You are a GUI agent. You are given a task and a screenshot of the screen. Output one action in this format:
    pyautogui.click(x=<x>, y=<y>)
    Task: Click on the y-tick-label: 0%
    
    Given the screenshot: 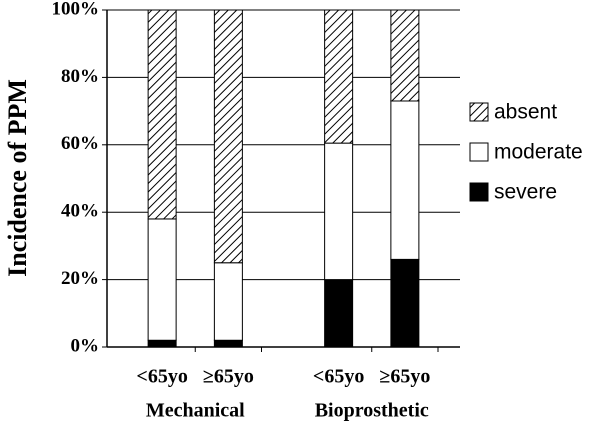 What is the action you would take?
    pyautogui.click(x=85, y=345)
    